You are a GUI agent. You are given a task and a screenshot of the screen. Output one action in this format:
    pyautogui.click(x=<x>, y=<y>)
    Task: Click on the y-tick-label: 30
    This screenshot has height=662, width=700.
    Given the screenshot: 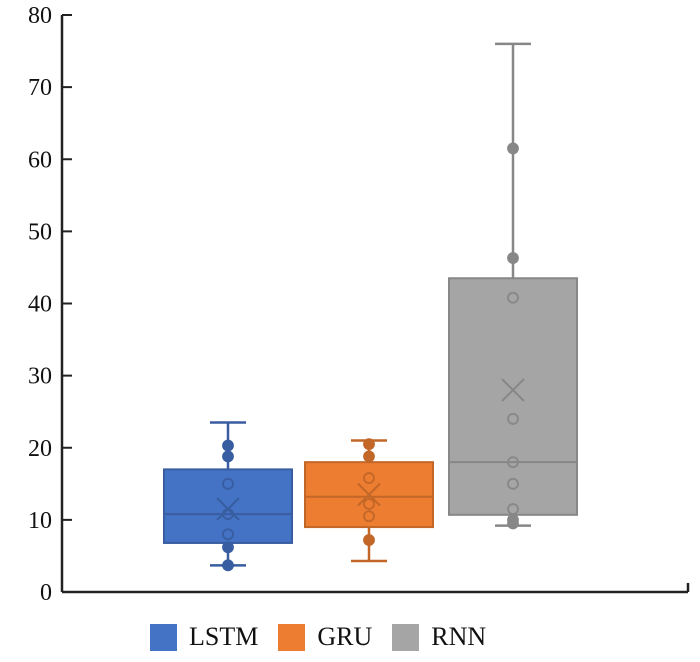 What is the action you would take?
    pyautogui.click(x=40, y=377)
    